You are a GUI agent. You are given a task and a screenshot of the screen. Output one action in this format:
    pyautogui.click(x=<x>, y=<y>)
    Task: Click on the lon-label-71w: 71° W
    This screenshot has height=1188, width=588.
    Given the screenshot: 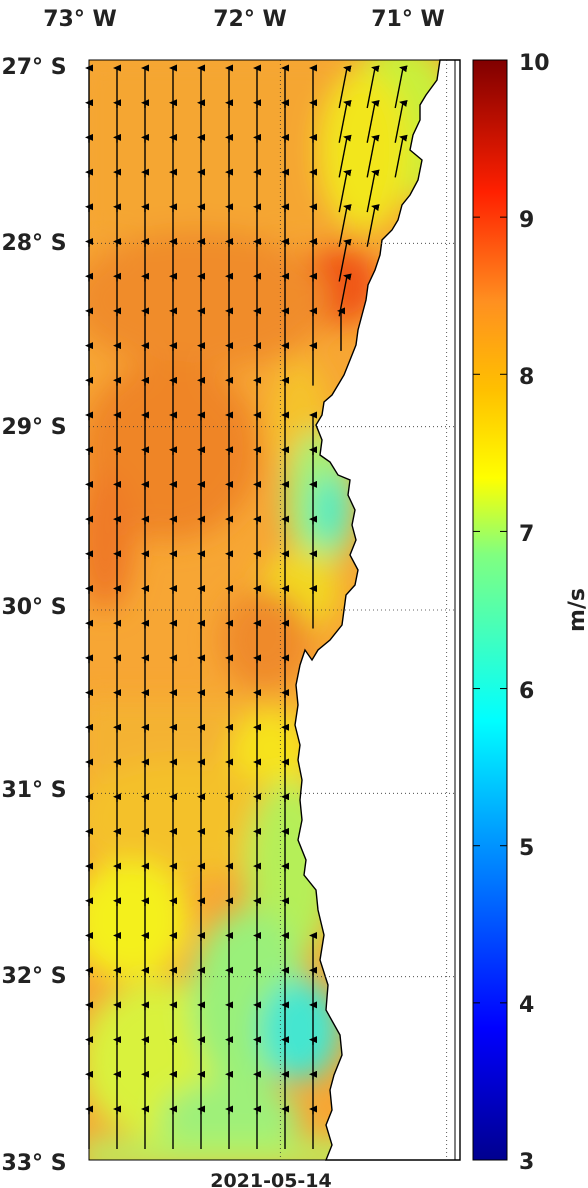 What is the action you would take?
    pyautogui.click(x=408, y=19)
    